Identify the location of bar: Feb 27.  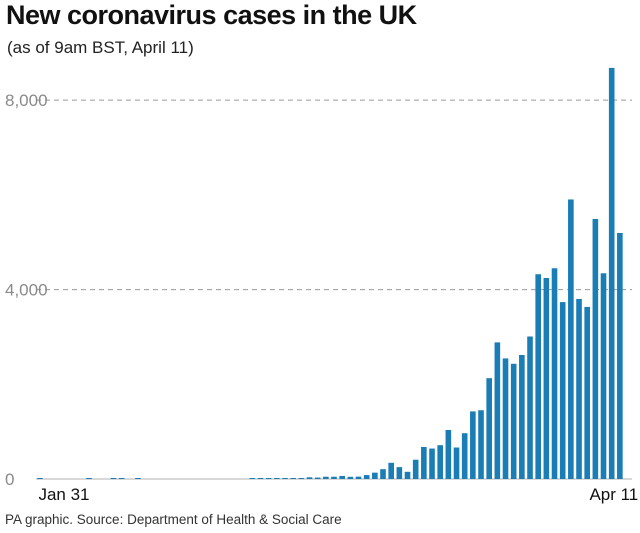
(260, 478).